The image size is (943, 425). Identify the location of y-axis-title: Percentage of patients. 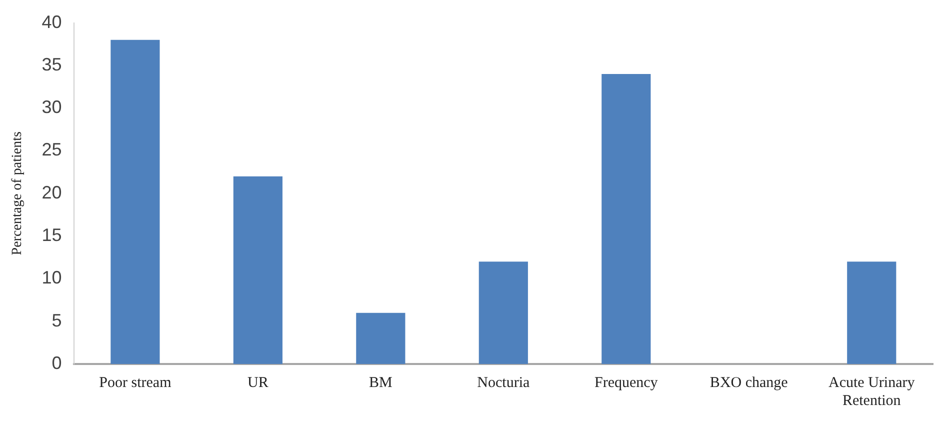
(18, 194).